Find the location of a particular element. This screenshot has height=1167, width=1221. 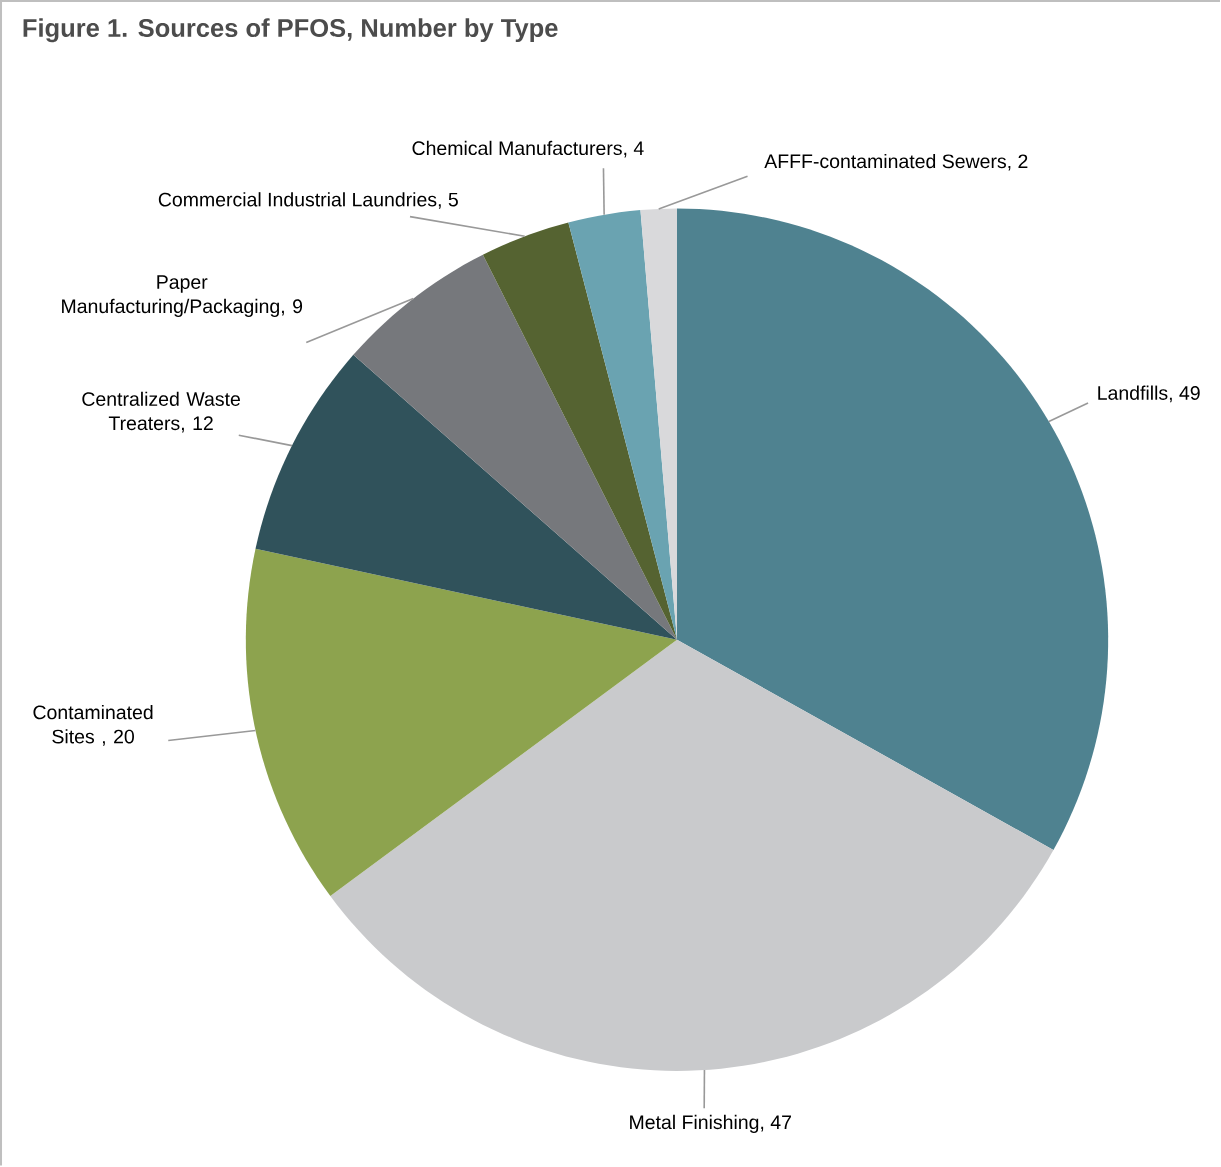

slice-label: Metal Finishing, 47 is located at coordinates (710, 1124).